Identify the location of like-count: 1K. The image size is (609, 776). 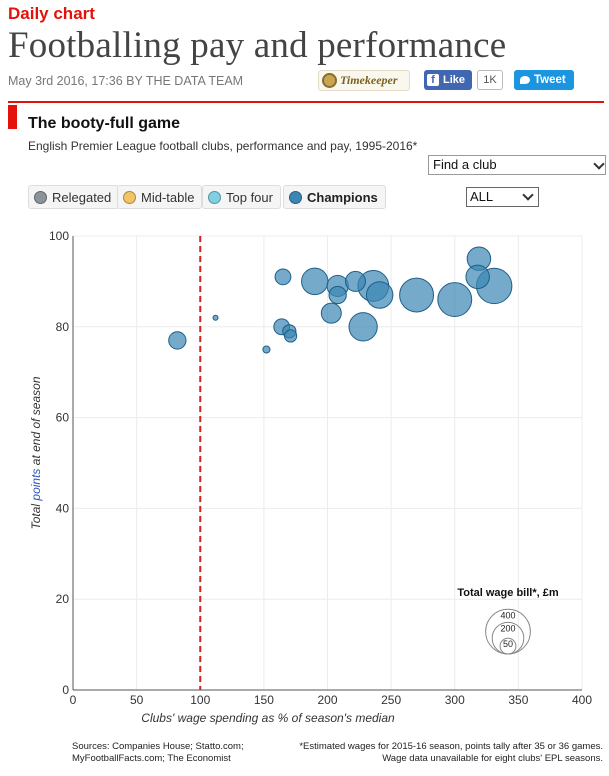
(490, 80).